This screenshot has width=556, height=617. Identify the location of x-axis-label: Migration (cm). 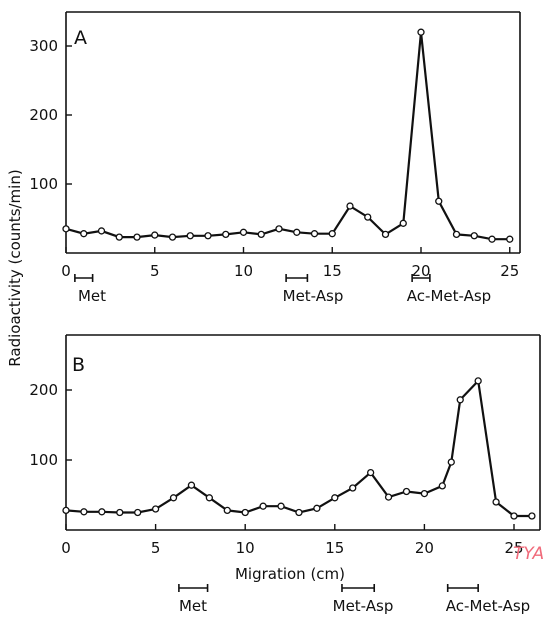
(290, 574).